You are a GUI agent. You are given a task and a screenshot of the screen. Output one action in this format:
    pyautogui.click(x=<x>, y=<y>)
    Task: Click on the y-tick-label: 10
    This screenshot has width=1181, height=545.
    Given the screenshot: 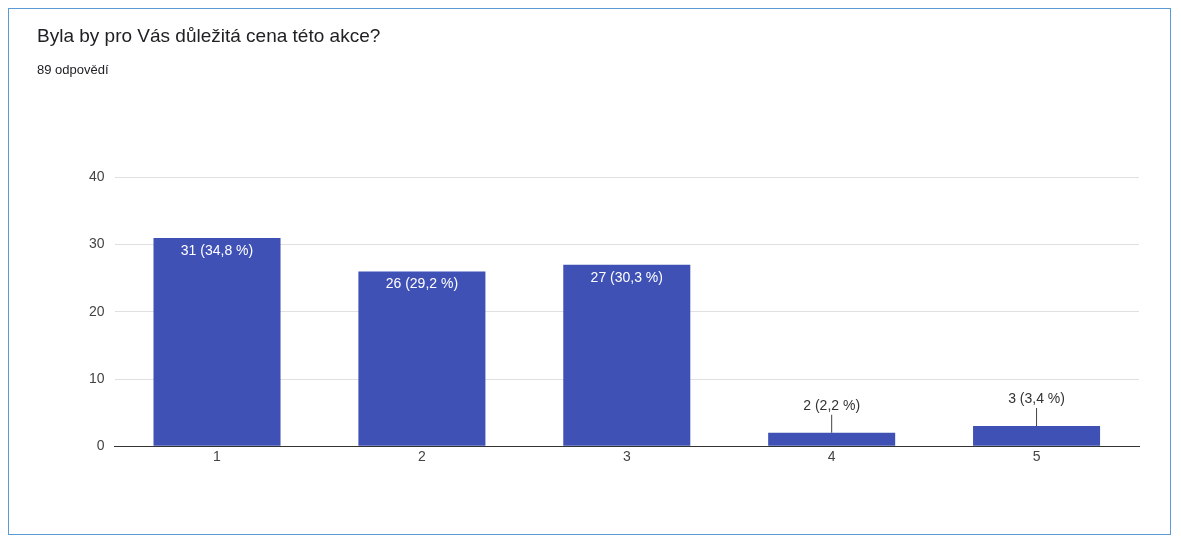 What is the action you would take?
    pyautogui.click(x=96, y=377)
    